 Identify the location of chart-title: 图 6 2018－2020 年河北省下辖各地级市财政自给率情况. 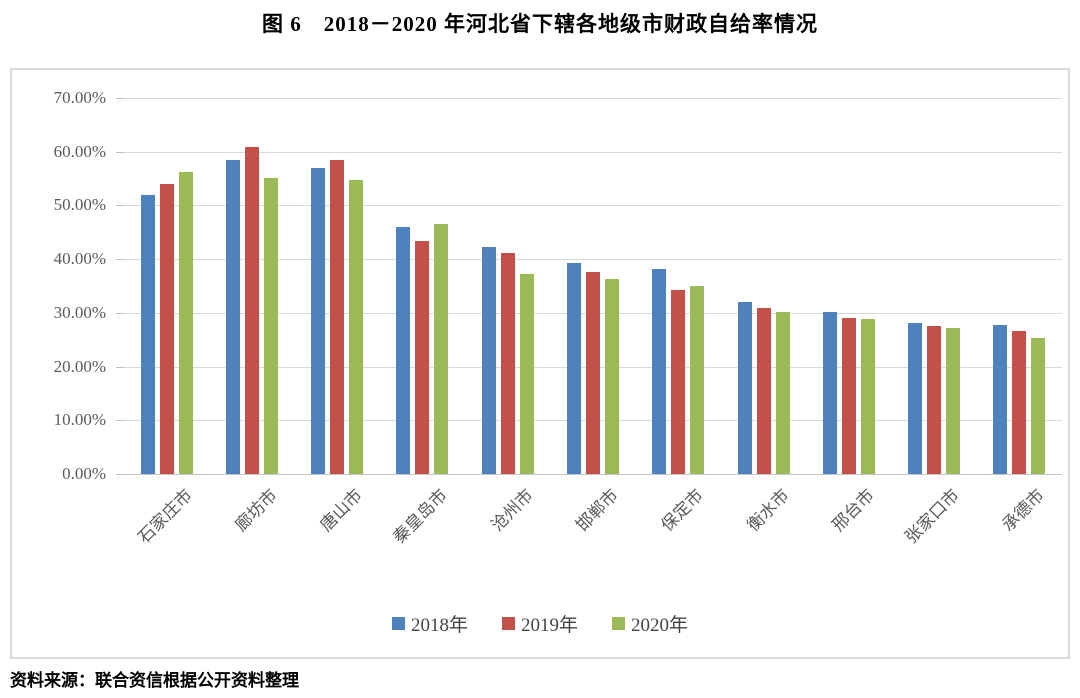
(540, 24).